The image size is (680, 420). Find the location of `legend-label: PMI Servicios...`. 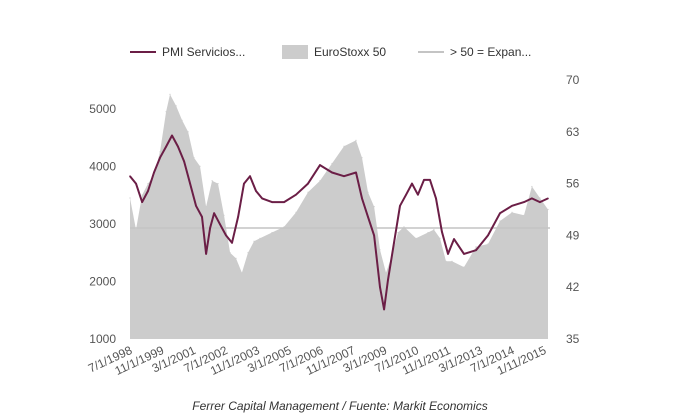

legend-label: PMI Servicios... is located at coordinates (203, 52).